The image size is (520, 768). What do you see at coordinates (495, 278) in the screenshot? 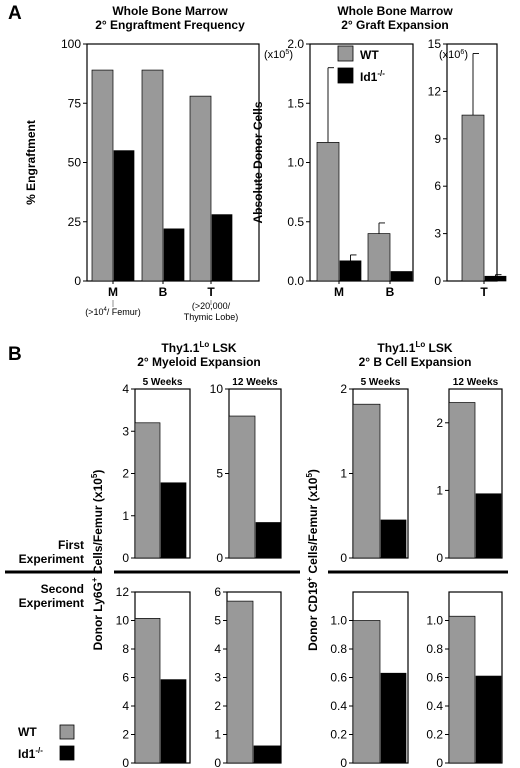
I see `expansion_t-bar-ko` at bounding box center [495, 278].